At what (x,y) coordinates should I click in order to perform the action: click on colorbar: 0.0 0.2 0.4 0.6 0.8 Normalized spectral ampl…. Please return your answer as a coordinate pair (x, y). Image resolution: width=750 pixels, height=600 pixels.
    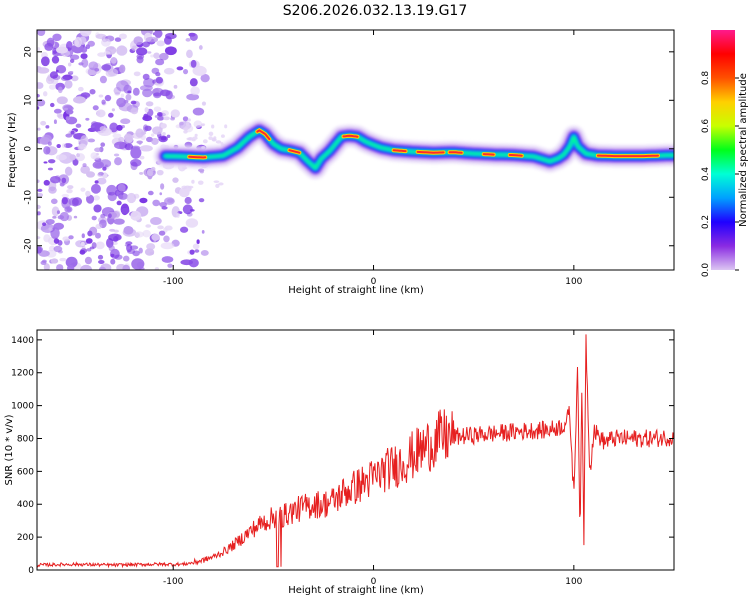
    Looking at the image, I should click on (725, 153).